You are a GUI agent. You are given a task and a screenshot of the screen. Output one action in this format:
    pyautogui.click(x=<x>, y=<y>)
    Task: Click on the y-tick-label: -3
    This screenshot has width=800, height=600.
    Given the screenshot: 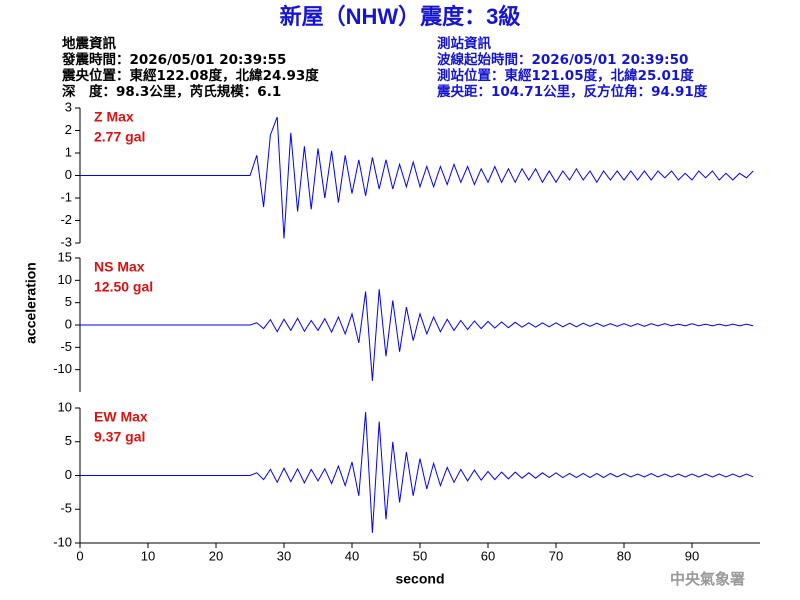 What is the action you would take?
    pyautogui.click(x=66, y=241)
    